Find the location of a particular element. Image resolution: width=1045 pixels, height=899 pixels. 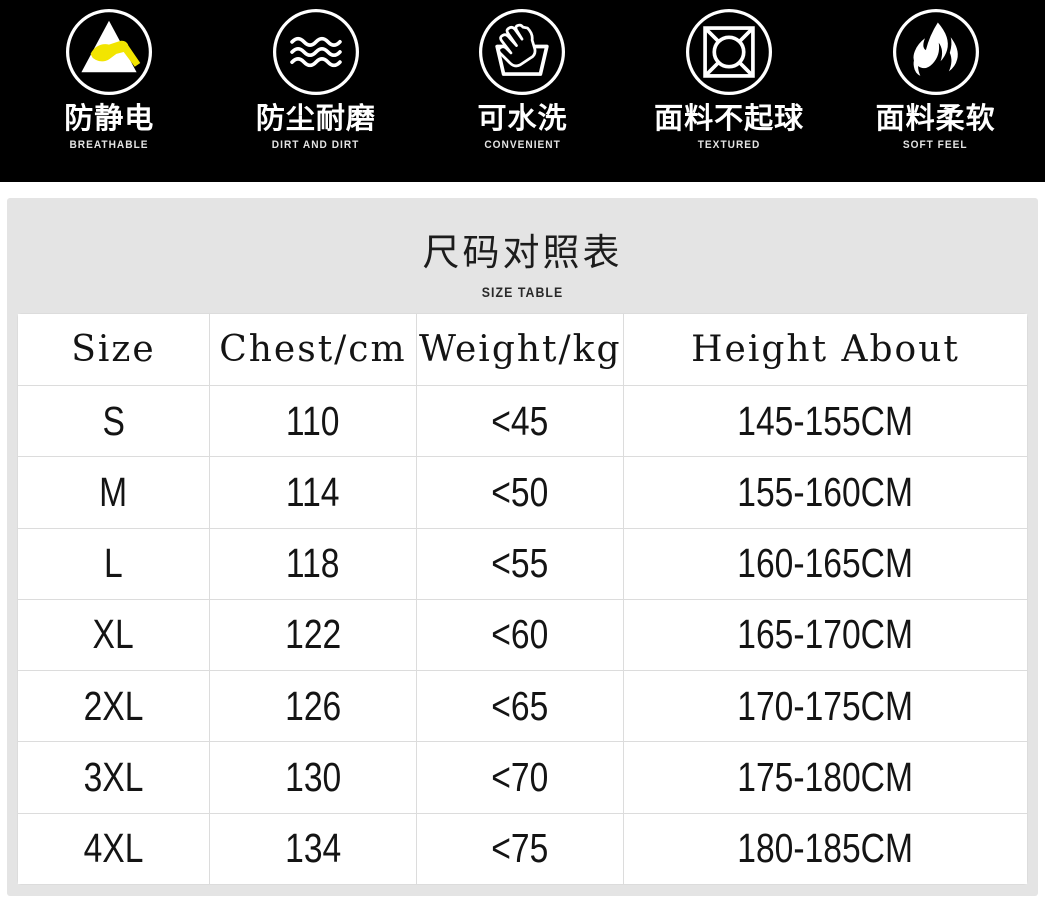

cell-height: 180-185CM is located at coordinates (825, 848).